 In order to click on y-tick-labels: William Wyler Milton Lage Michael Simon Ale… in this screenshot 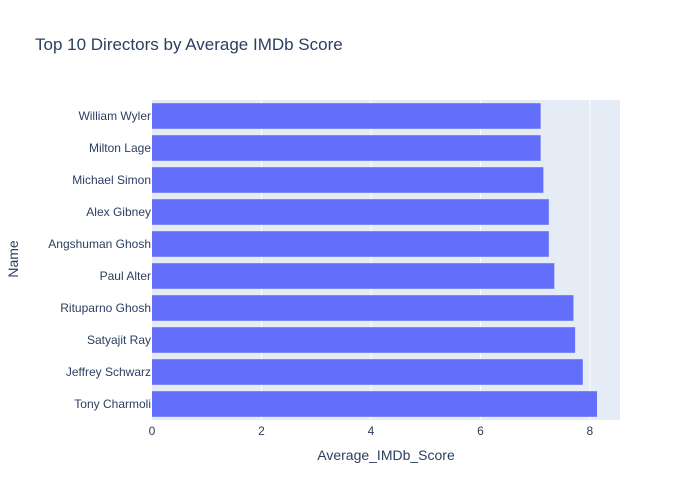, I will do `click(99, 260)`.